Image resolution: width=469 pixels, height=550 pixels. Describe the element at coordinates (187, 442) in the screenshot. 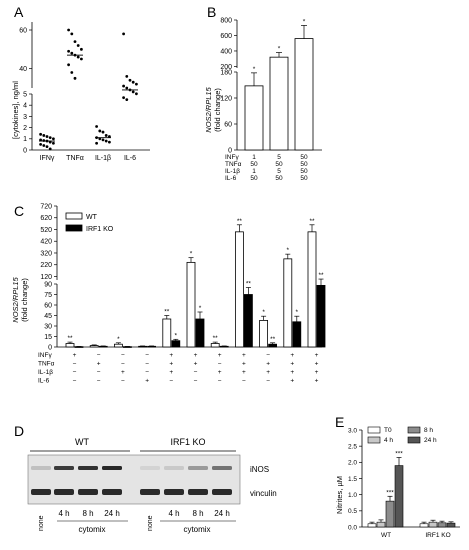

I see `blot-group-ko: IRF1 KO` at that location.